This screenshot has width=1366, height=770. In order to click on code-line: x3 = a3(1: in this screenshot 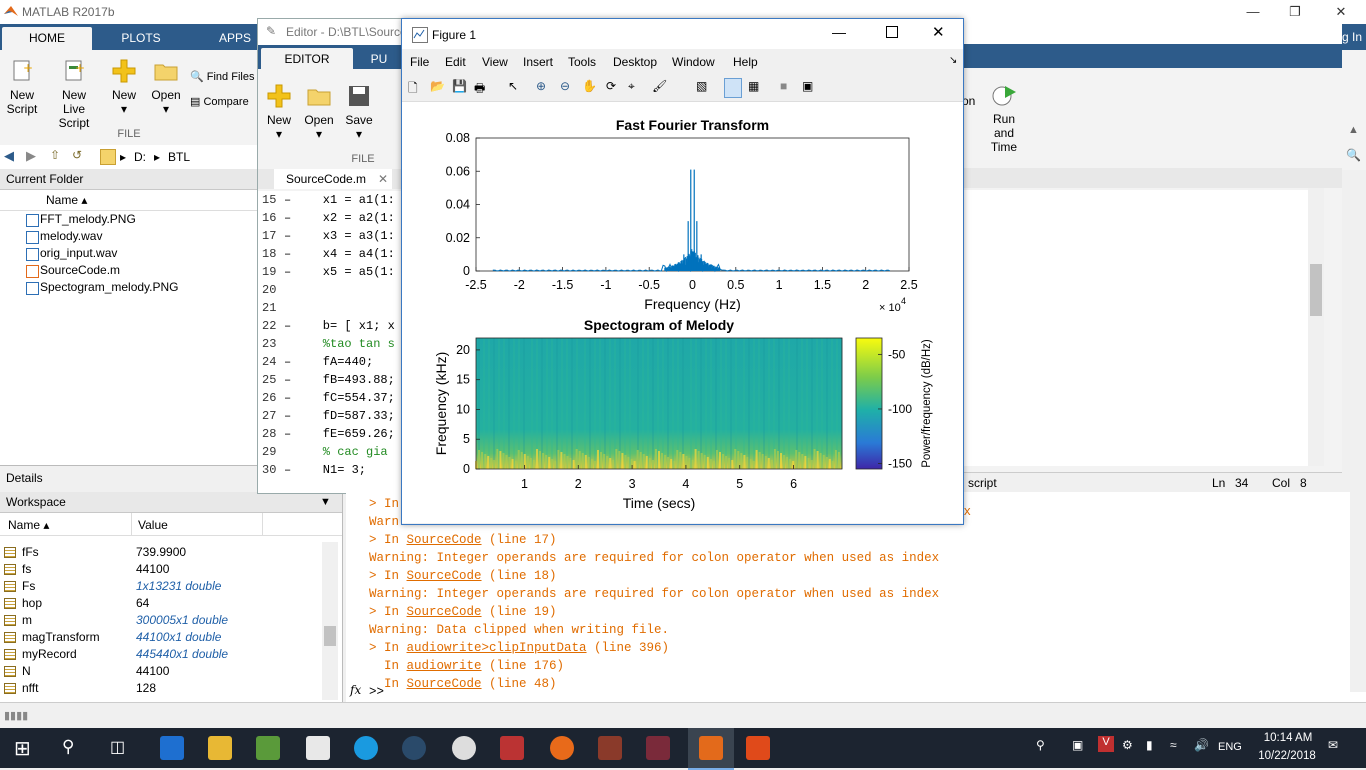, I will do `click(344, 236)`.